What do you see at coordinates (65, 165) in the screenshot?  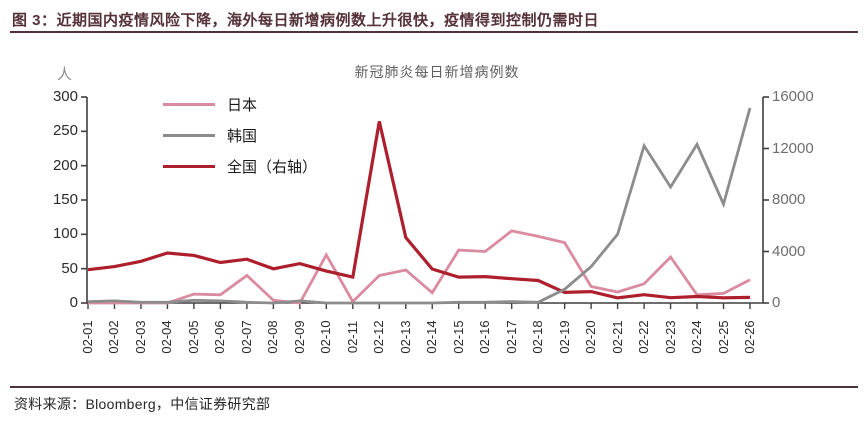 I see `y-left-tick-label: 200` at bounding box center [65, 165].